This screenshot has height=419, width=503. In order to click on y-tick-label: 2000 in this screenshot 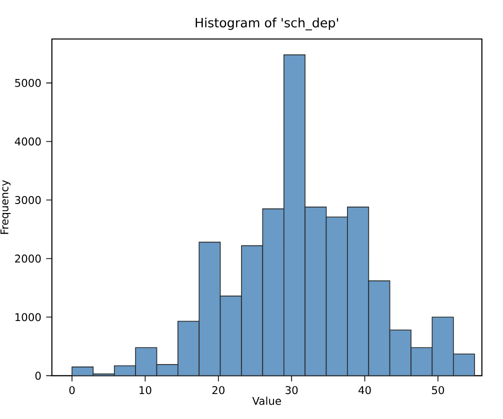, I will do `click(28, 258)`.